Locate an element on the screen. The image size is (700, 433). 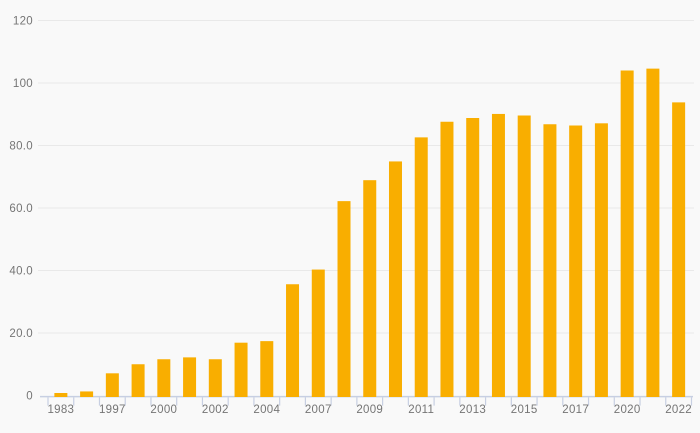
x-axis-tick-label: 1983 is located at coordinates (60, 410).